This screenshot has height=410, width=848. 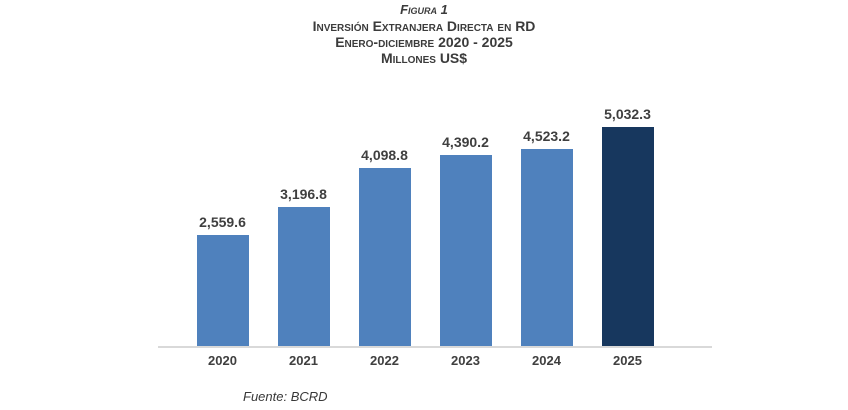 What do you see at coordinates (303, 360) in the screenshot?
I see `category-label-2021: 2021` at bounding box center [303, 360].